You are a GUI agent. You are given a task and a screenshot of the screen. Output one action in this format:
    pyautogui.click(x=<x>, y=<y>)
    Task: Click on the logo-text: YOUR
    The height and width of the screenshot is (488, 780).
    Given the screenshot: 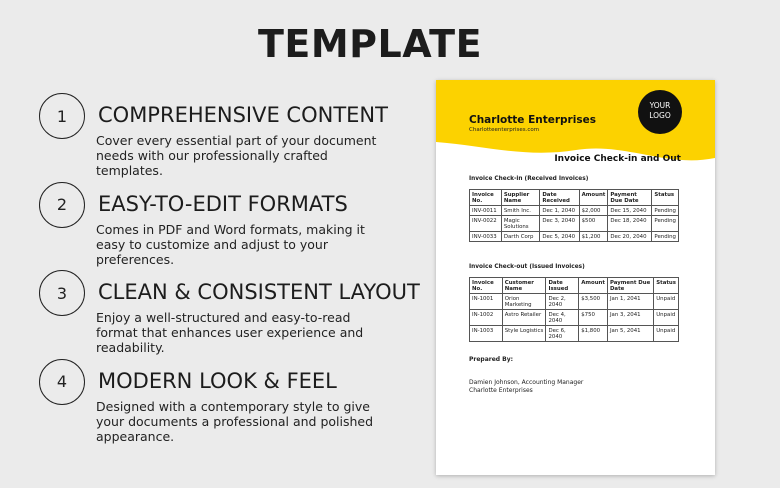 What is the action you would take?
    pyautogui.click(x=660, y=105)
    